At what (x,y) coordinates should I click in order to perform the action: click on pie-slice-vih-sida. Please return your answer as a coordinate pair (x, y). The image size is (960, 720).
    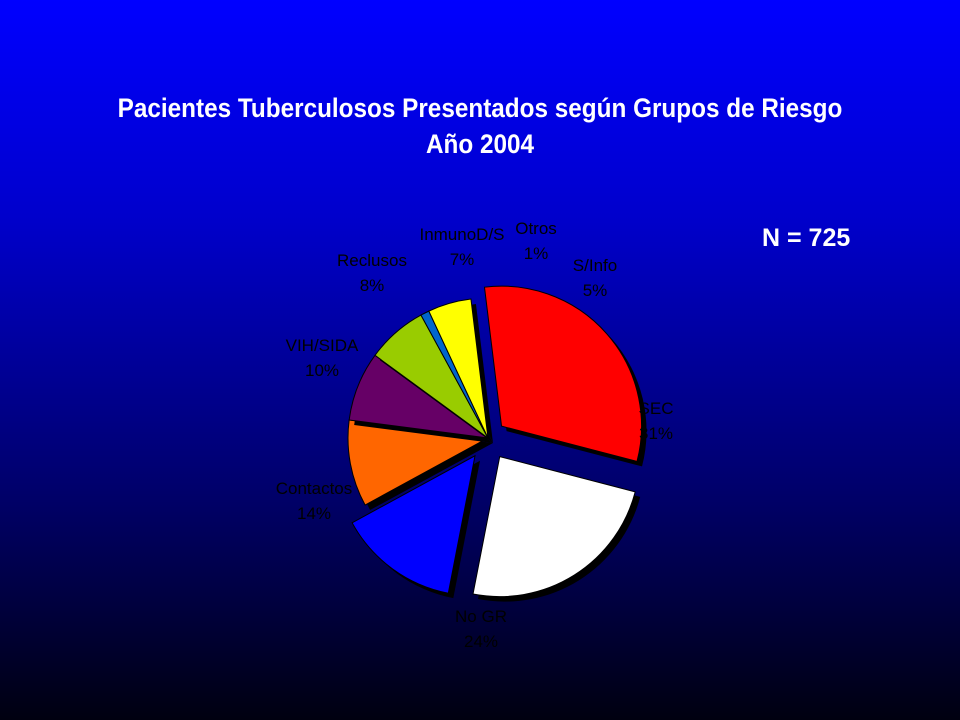
    Looking at the image, I should click on (418, 462).